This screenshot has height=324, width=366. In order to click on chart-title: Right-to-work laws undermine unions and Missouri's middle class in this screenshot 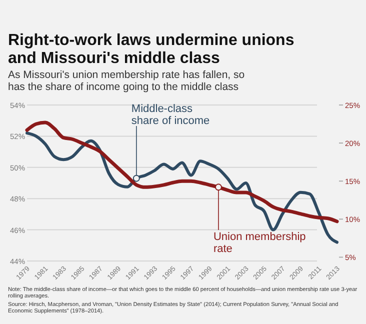, I will do `click(151, 49)`.